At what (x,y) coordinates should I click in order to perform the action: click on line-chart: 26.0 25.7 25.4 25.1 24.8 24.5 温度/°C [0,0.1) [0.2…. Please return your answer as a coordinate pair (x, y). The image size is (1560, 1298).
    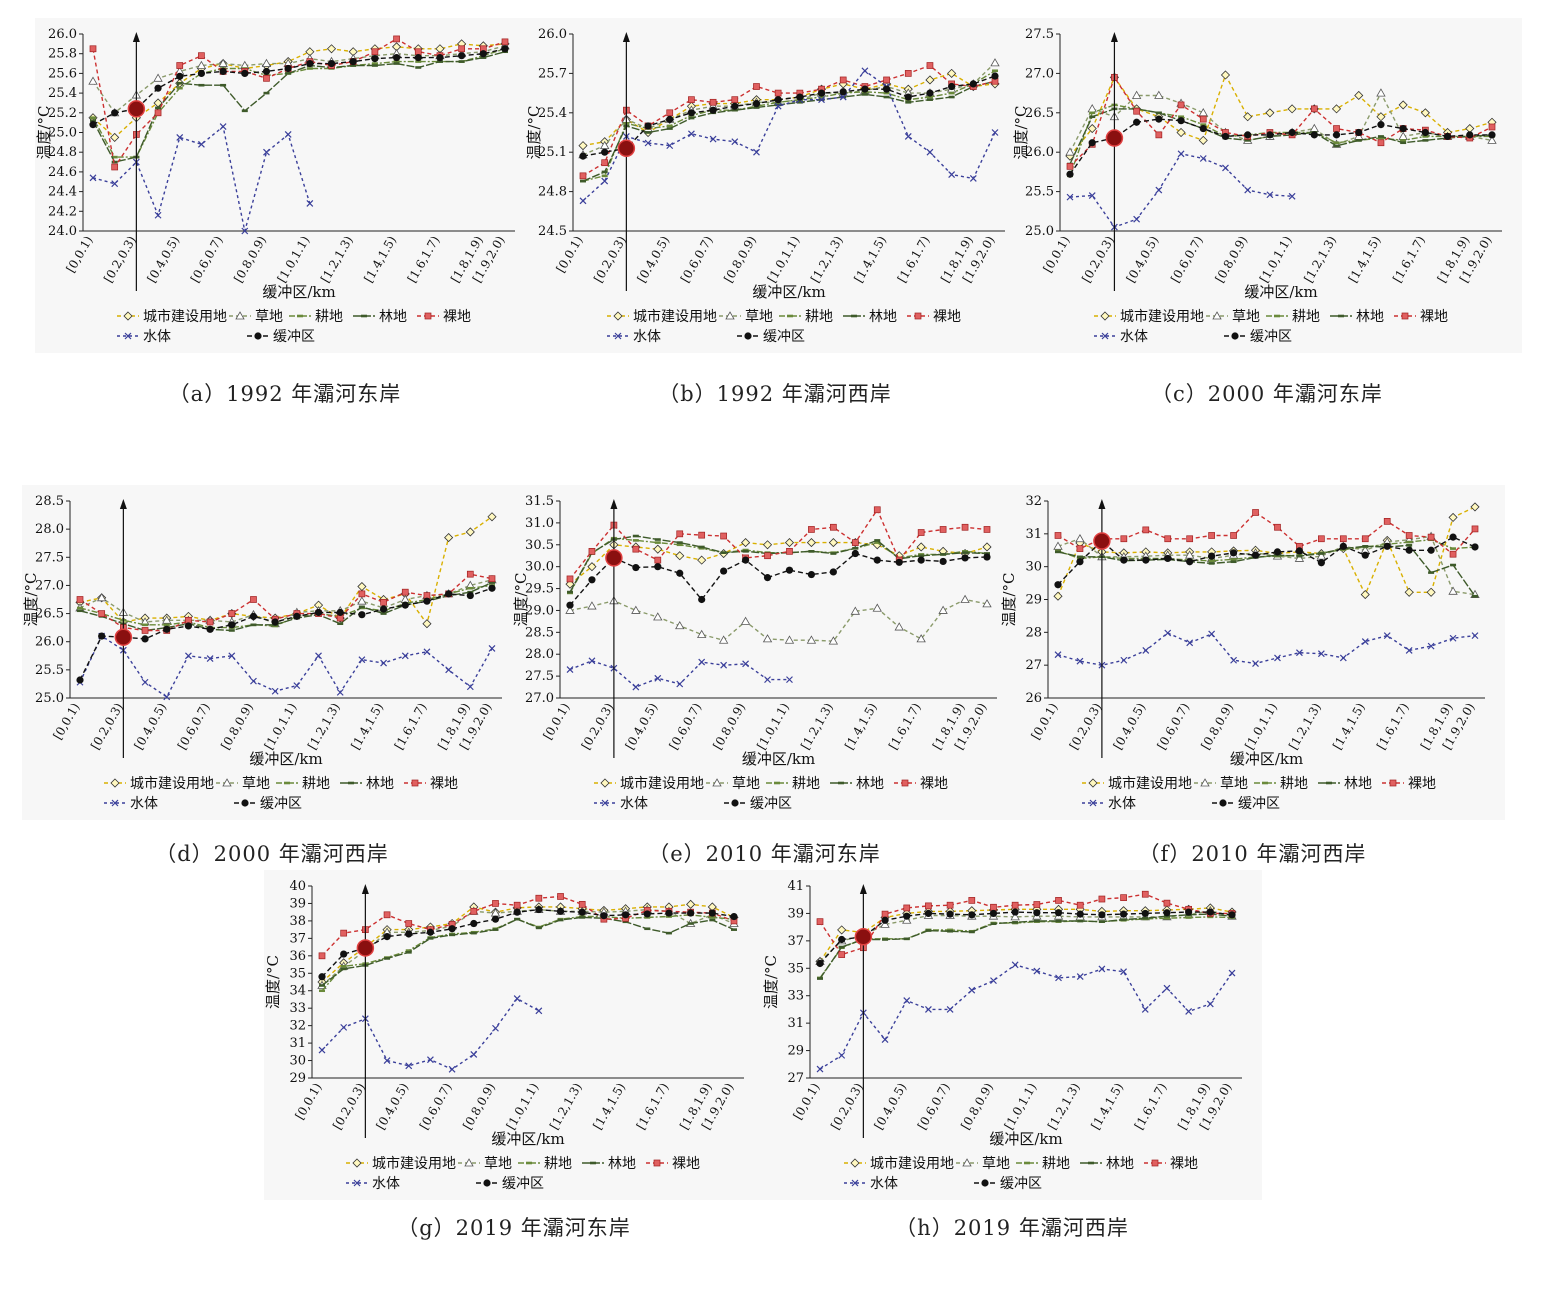
    Looking at the image, I should click on (765, 186).